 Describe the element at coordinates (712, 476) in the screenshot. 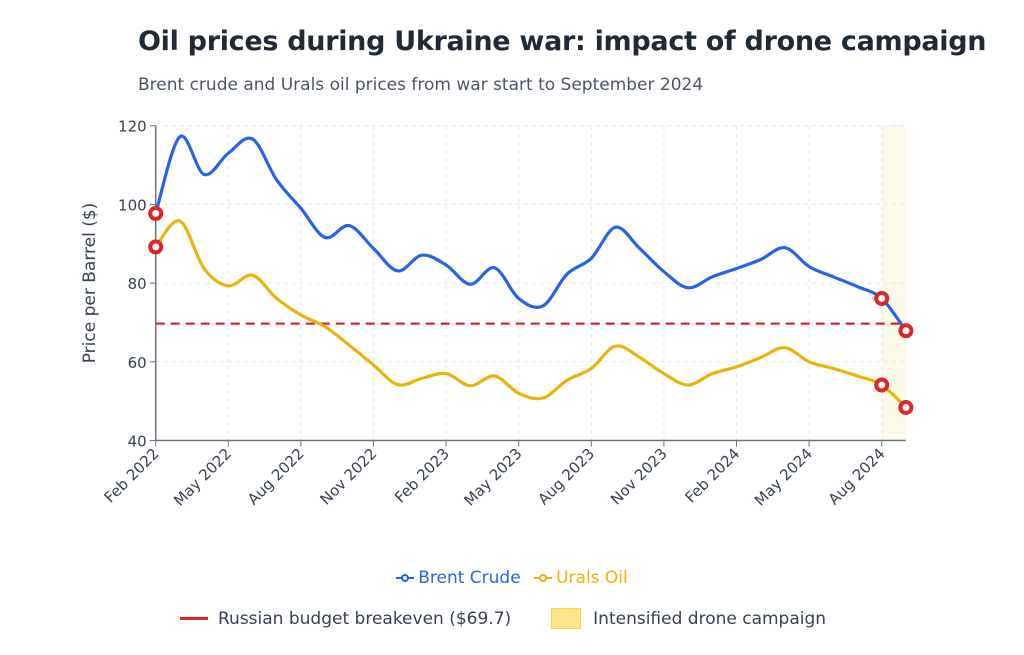

I see `x-tick-label: Feb 2024` at that location.